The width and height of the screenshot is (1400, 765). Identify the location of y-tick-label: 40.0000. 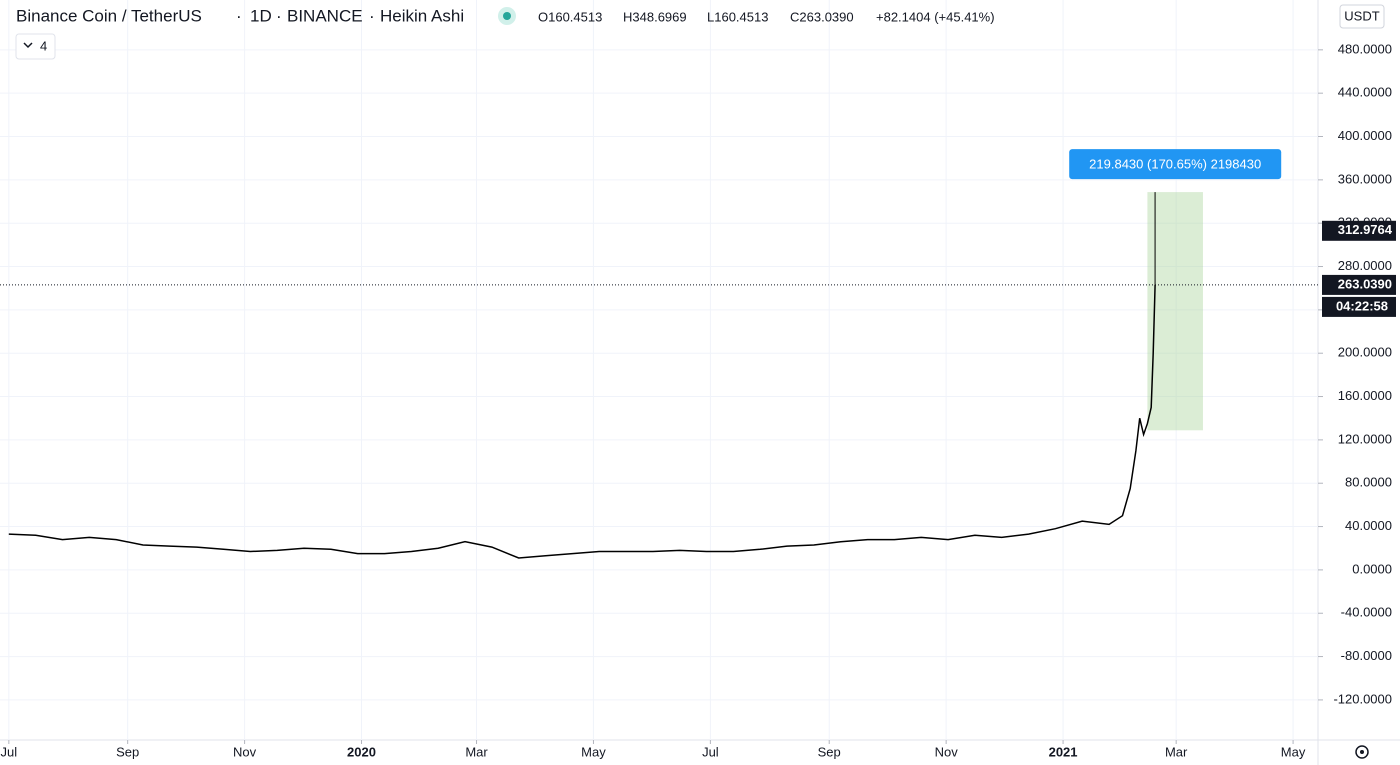
(1368, 525).